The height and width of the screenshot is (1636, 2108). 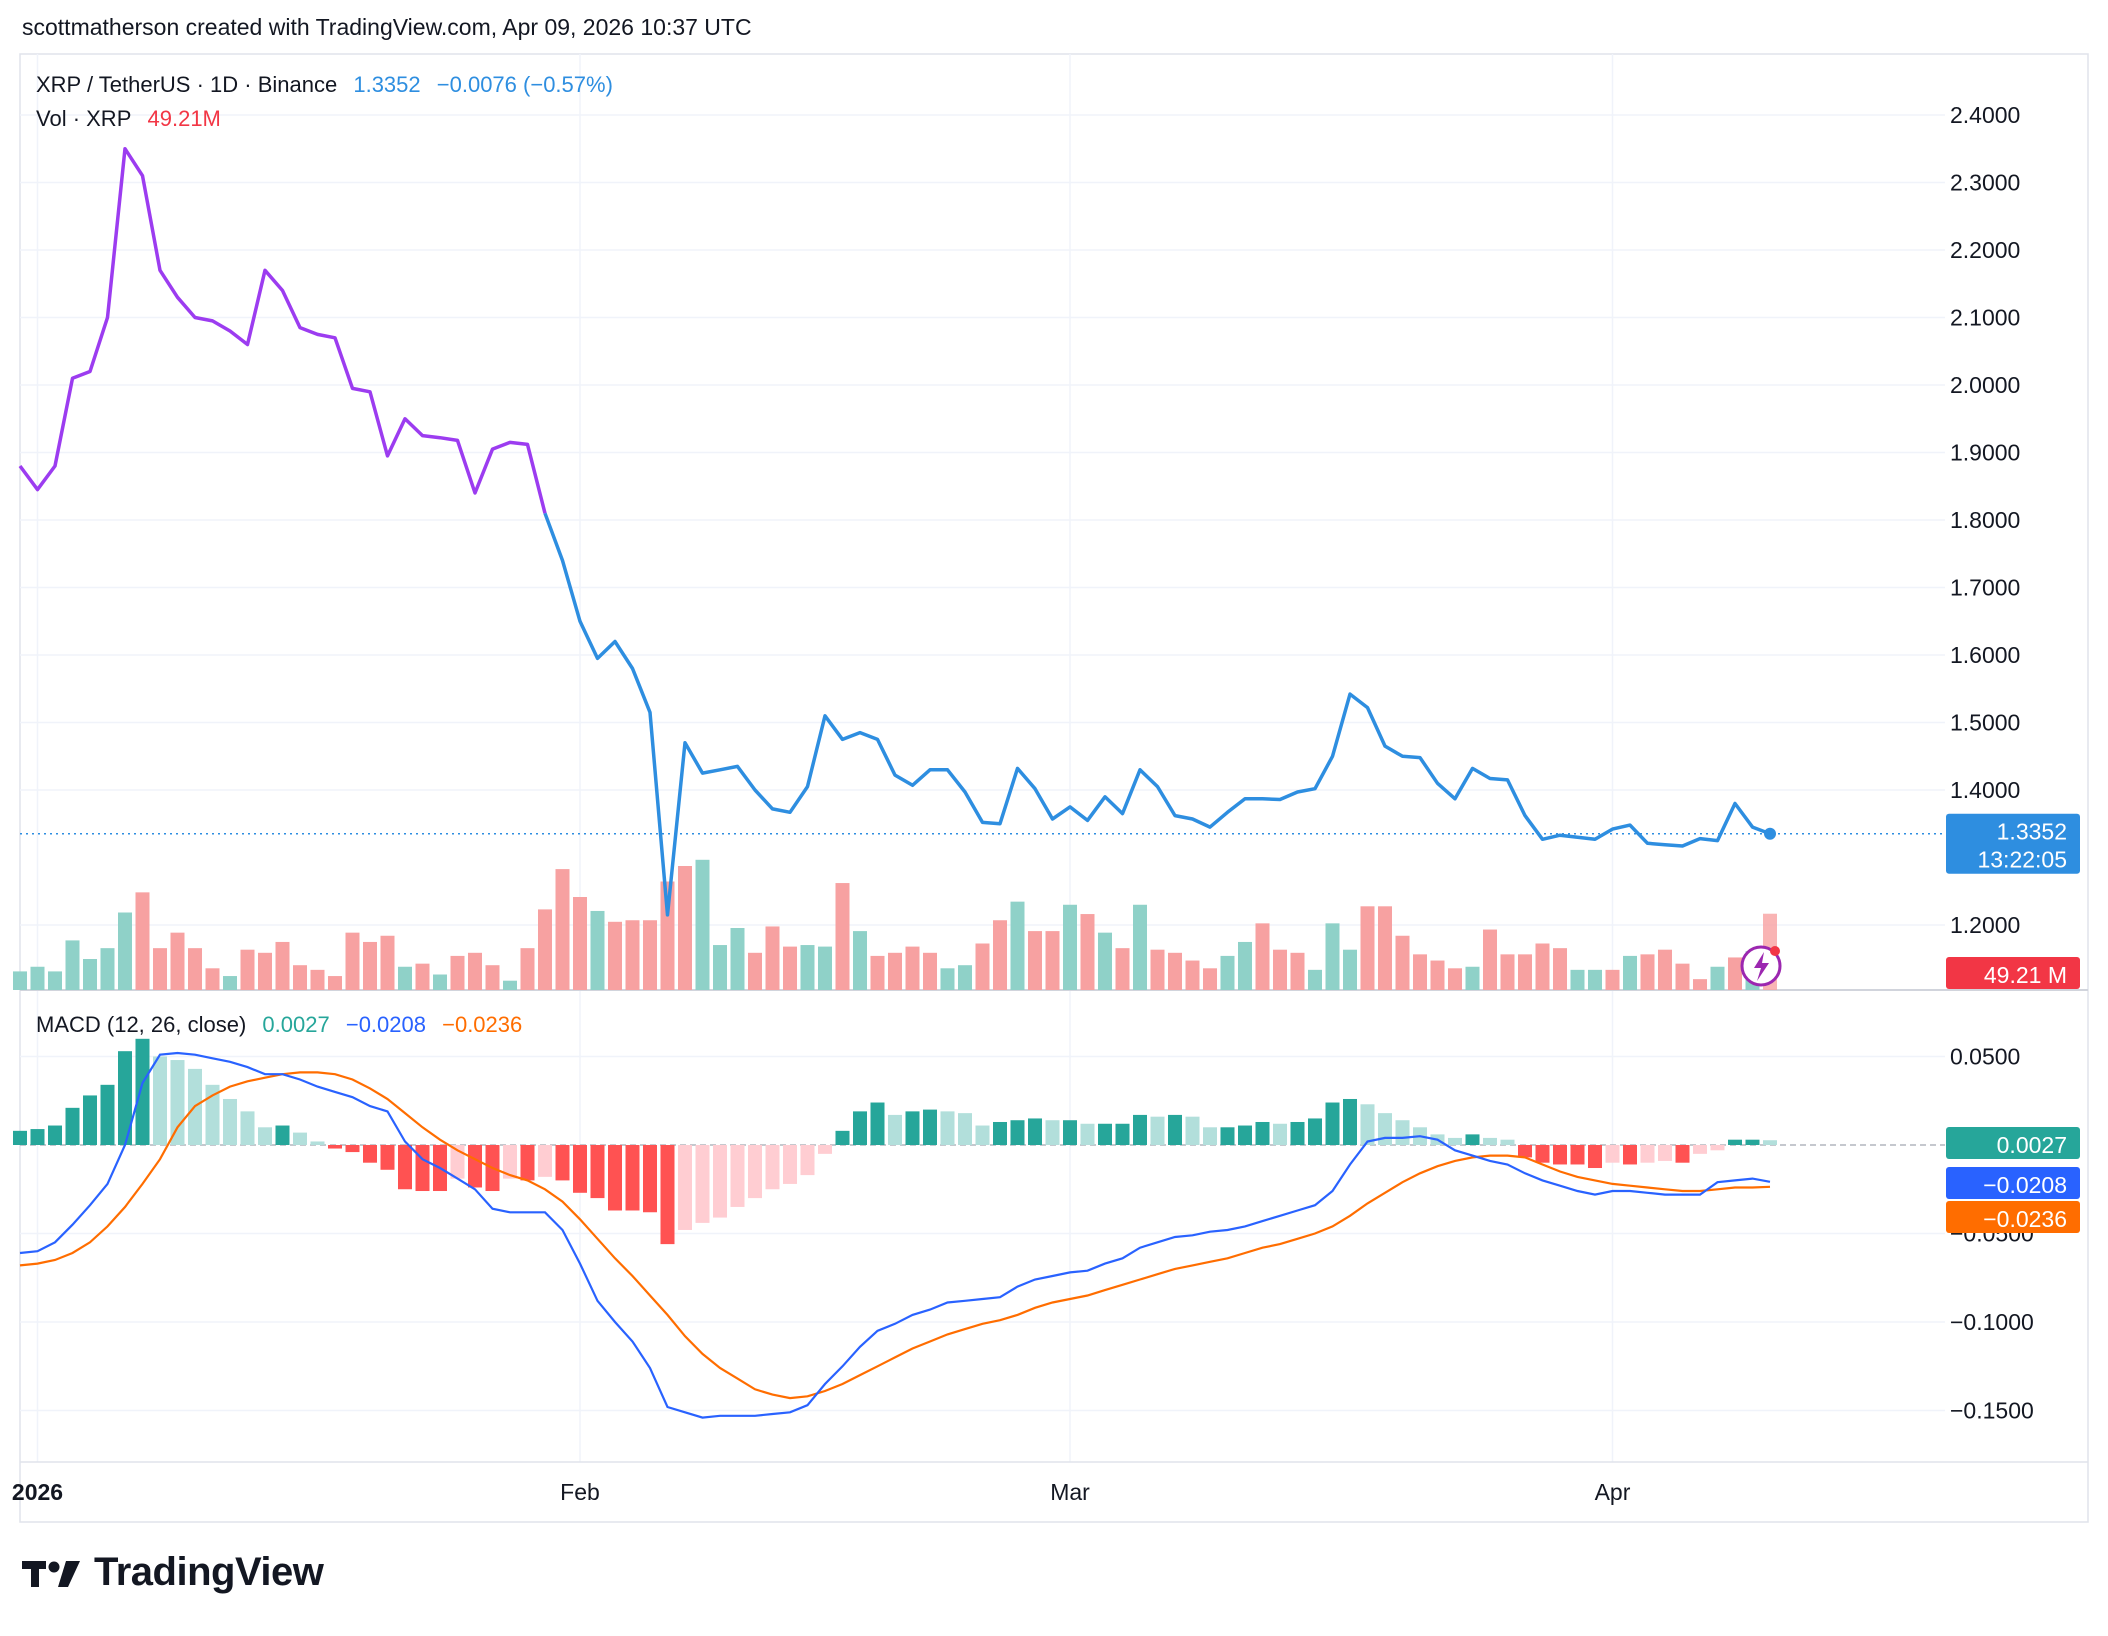 What do you see at coordinates (1613, 1492) in the screenshot?
I see `x-tick-label: Apr` at bounding box center [1613, 1492].